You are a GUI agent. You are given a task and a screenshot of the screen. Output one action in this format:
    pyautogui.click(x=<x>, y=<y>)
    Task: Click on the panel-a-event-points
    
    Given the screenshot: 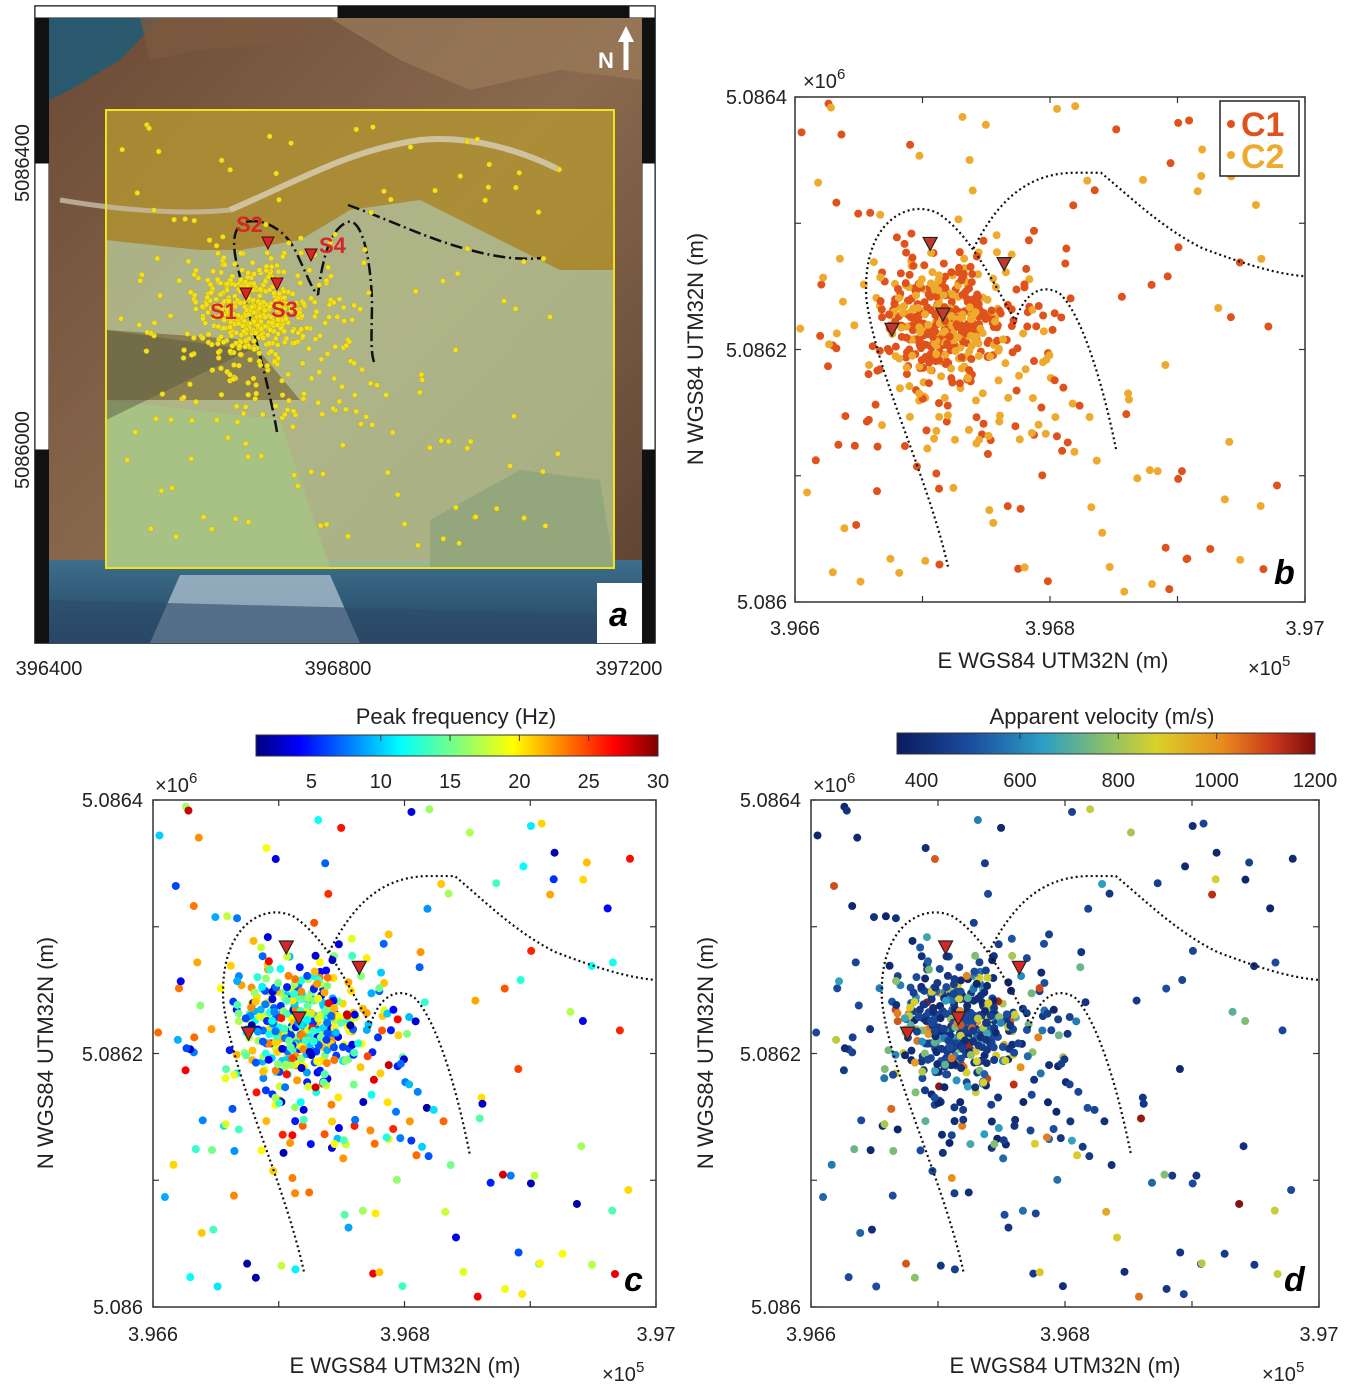 What is the action you would take?
    pyautogui.click(x=340, y=335)
    